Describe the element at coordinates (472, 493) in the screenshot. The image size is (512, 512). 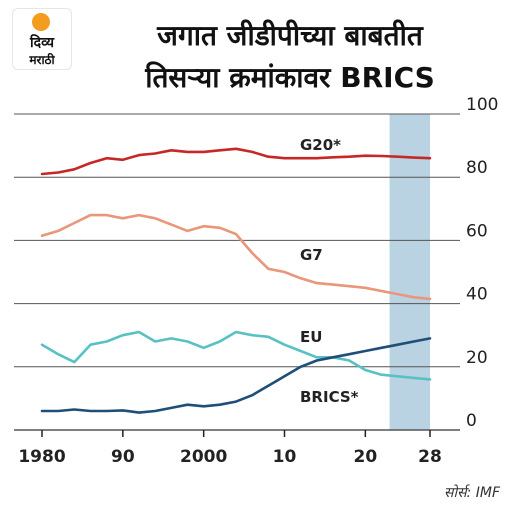
I see `source-label: सोर्स: IMF` at that location.